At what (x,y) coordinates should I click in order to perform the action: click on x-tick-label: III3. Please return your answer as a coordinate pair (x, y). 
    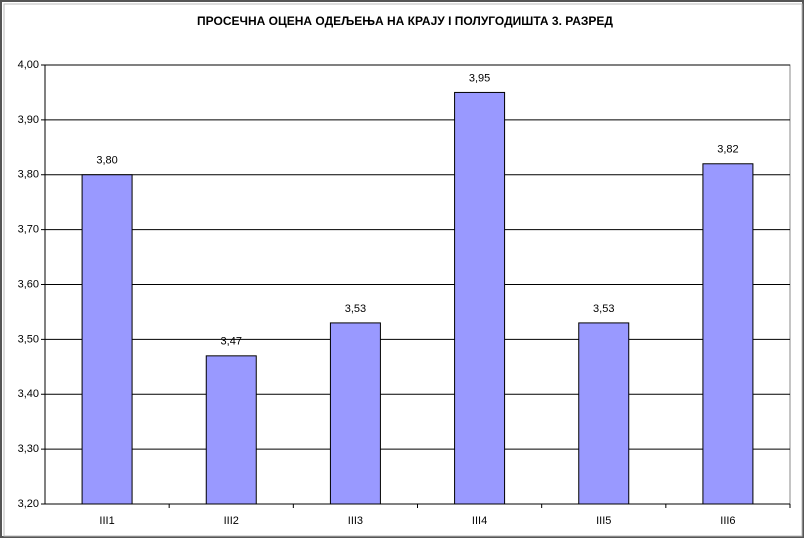
    Looking at the image, I should click on (355, 521).